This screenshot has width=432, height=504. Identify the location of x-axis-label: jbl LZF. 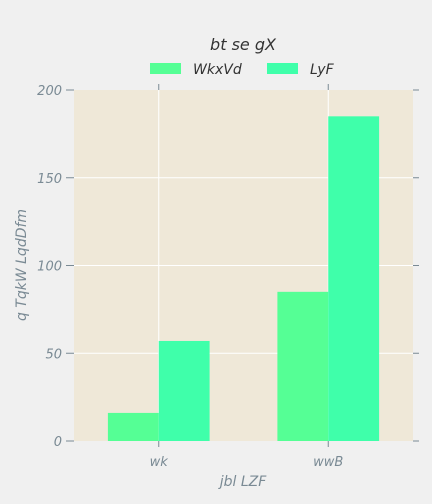
(243, 482).